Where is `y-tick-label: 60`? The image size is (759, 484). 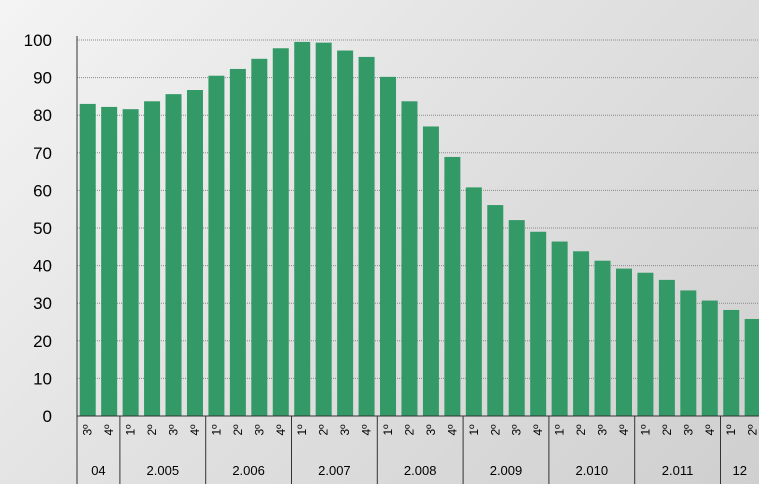
y-tick-label: 60 is located at coordinates (42, 190).